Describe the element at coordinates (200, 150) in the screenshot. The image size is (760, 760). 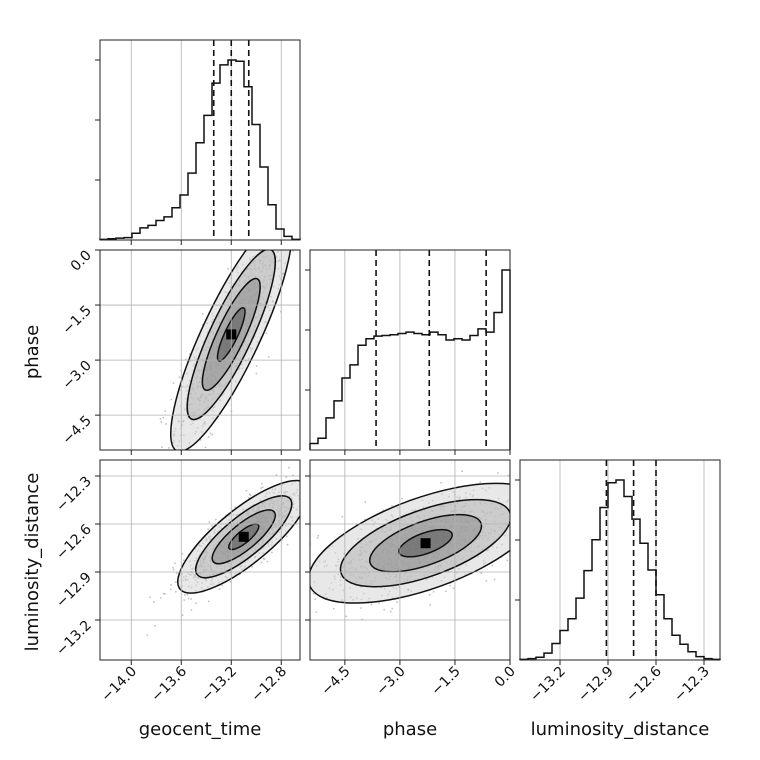
I see `histogram-geocent_time` at that location.